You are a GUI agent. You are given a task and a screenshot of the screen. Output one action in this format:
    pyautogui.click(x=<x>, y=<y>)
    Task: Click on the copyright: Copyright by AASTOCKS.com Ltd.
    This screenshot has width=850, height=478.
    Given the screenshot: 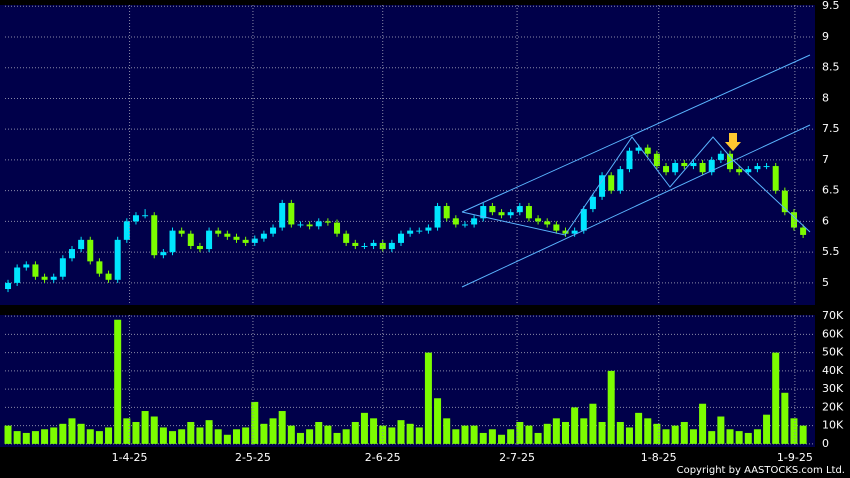 What is the action you would take?
    pyautogui.click(x=761, y=470)
    